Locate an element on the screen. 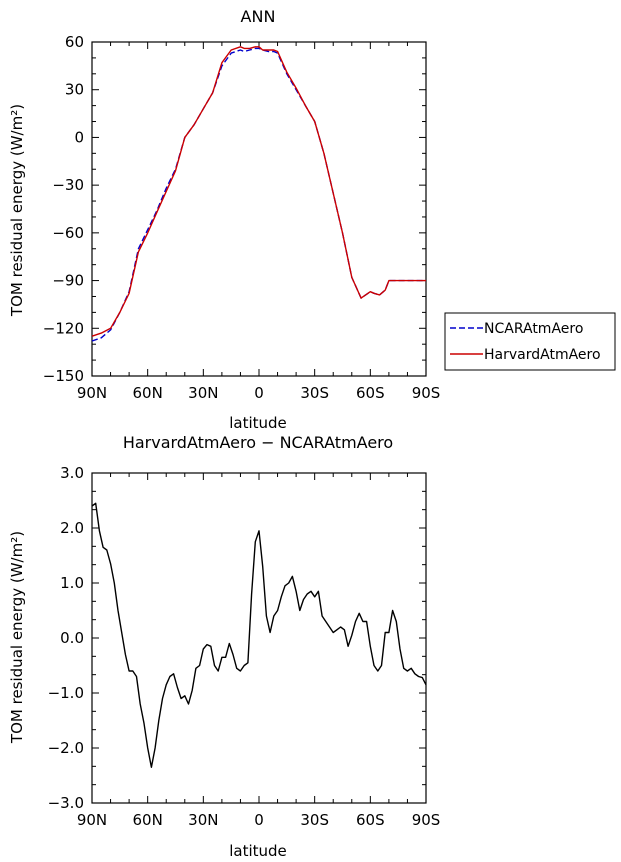  legend-label-ncar: NCARAtmAero is located at coordinates (533, 329).